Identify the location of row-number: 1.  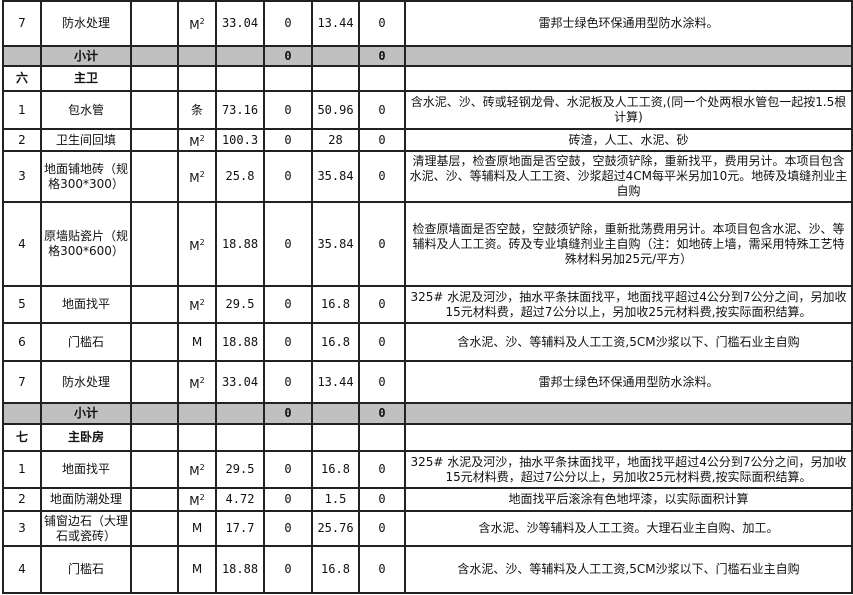
(22, 110).